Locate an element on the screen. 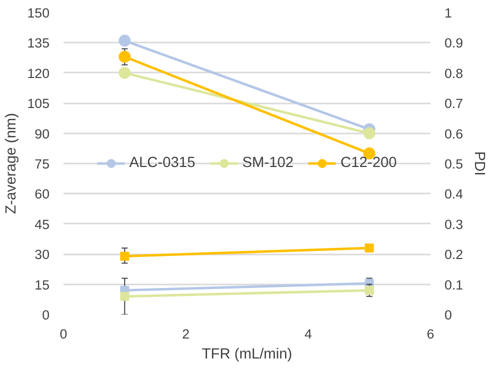  y-tick-label: 15 is located at coordinates (42, 284).